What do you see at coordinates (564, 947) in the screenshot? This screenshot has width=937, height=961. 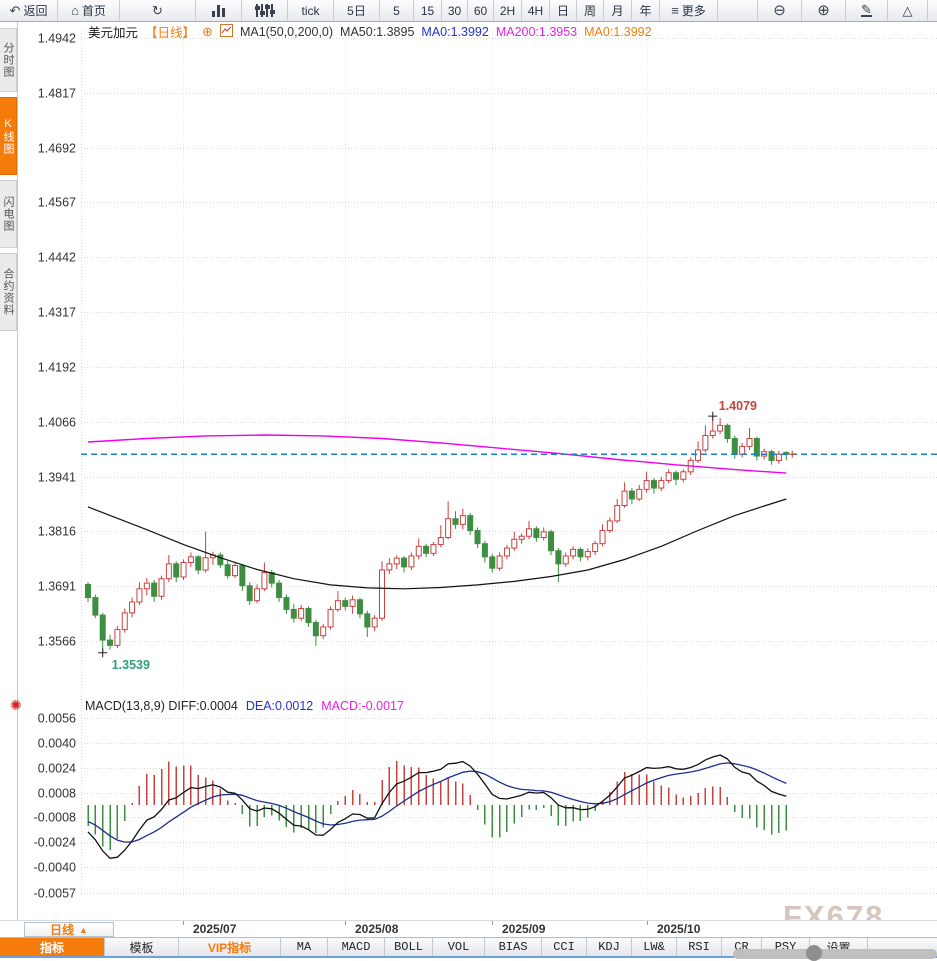 I see `tab-cci: CCI` at bounding box center [564, 947].